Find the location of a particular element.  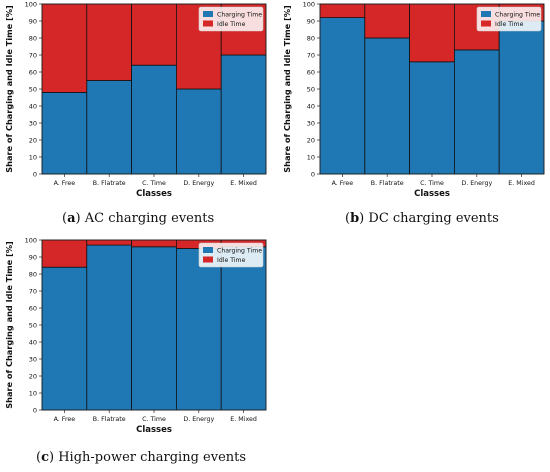

chart-a-xtick-label-4: E. Mixed is located at coordinates (243, 183).